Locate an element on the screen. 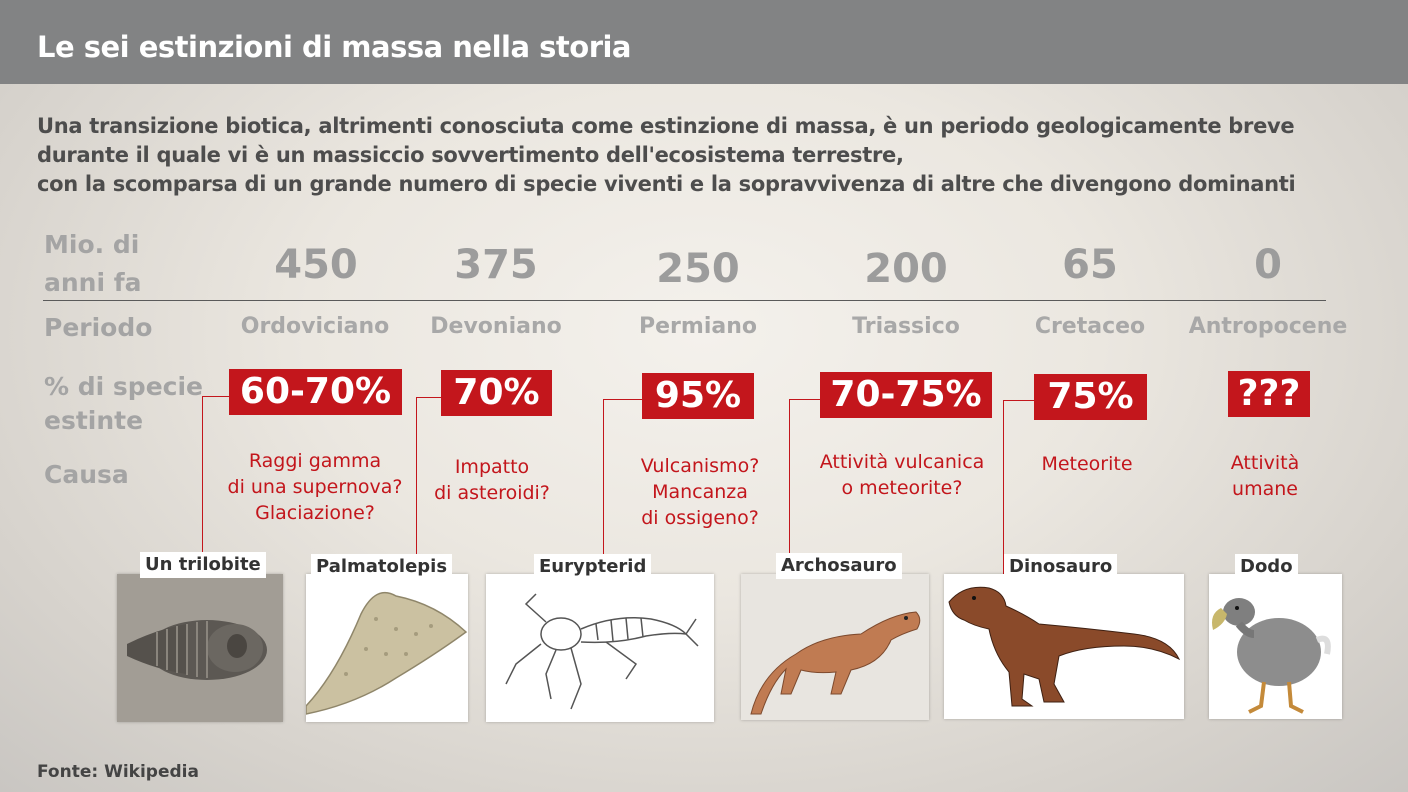 The image size is (1408, 792). period-label: Triassico is located at coordinates (906, 326).